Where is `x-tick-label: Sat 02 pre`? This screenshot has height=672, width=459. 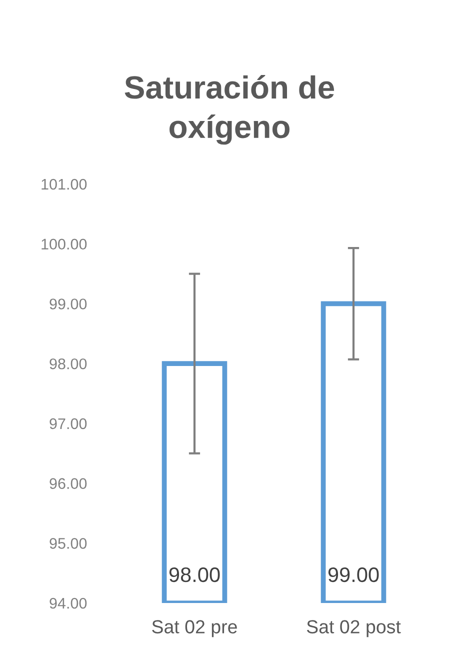 x-tick-label: Sat 02 pre is located at coordinates (194, 629).